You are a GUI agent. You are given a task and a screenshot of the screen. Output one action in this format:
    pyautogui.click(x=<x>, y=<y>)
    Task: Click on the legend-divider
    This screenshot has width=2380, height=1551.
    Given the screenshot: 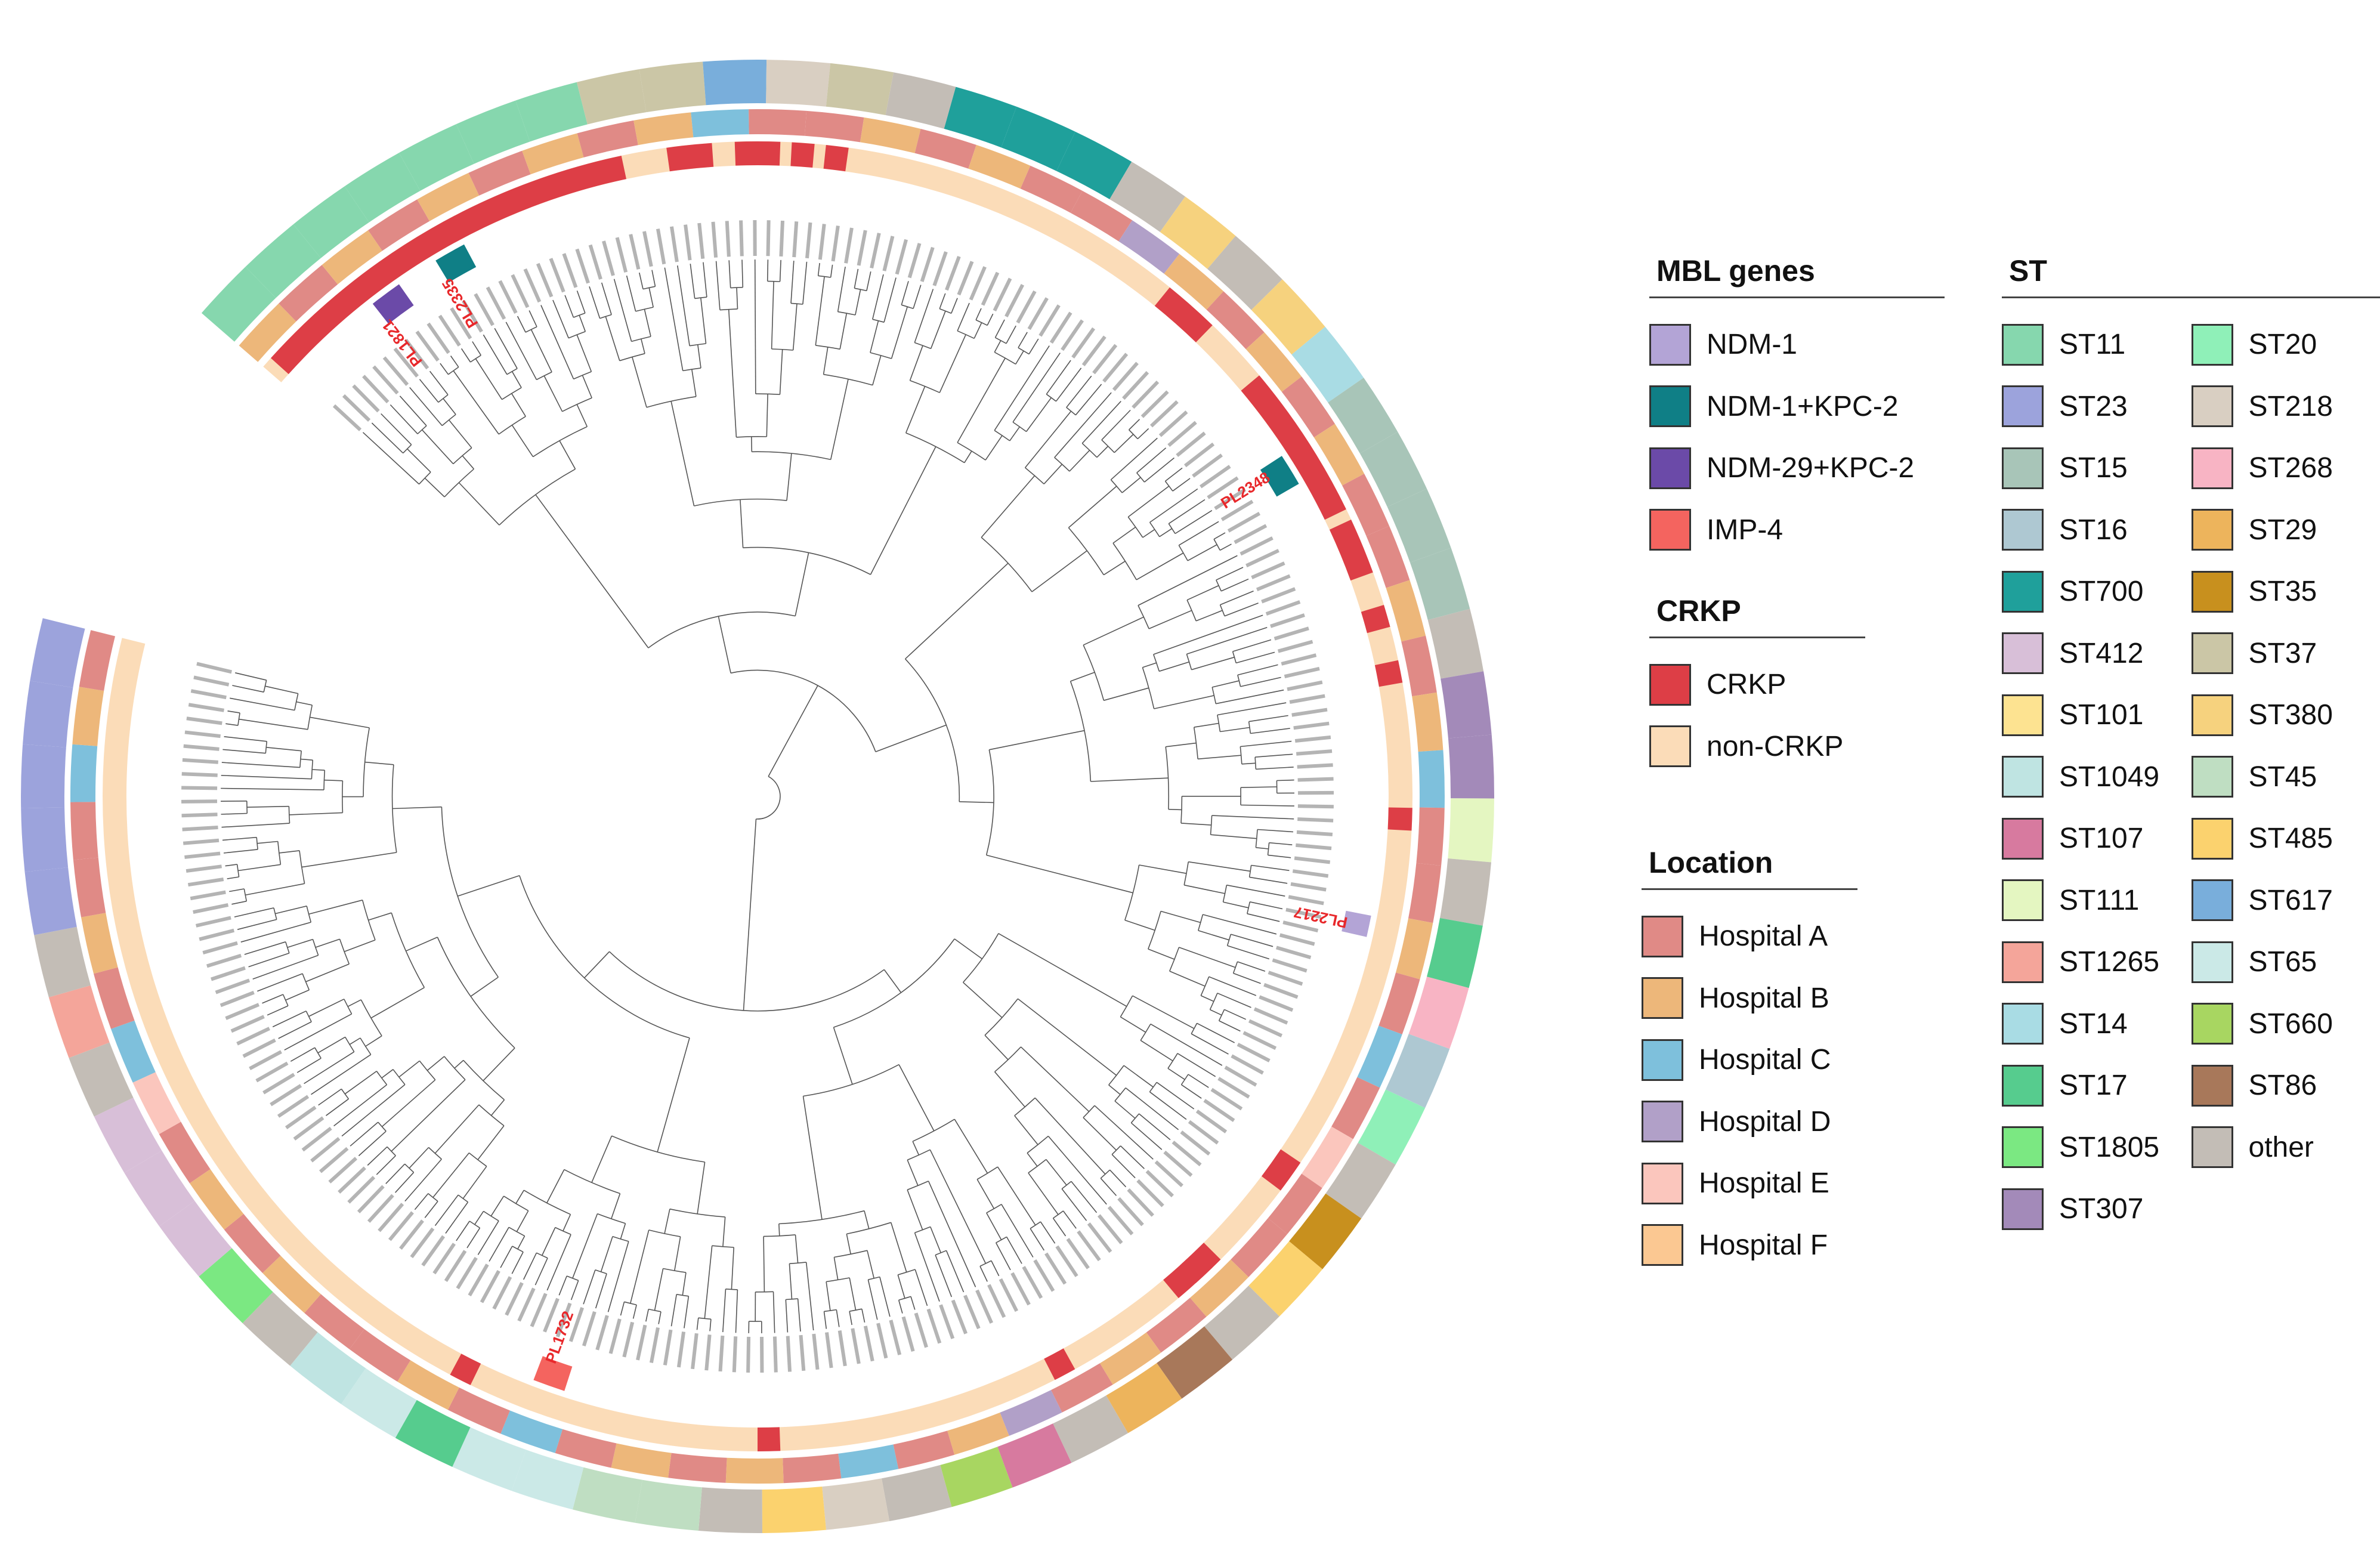 What is the action you would take?
    pyautogui.click(x=1797, y=297)
    